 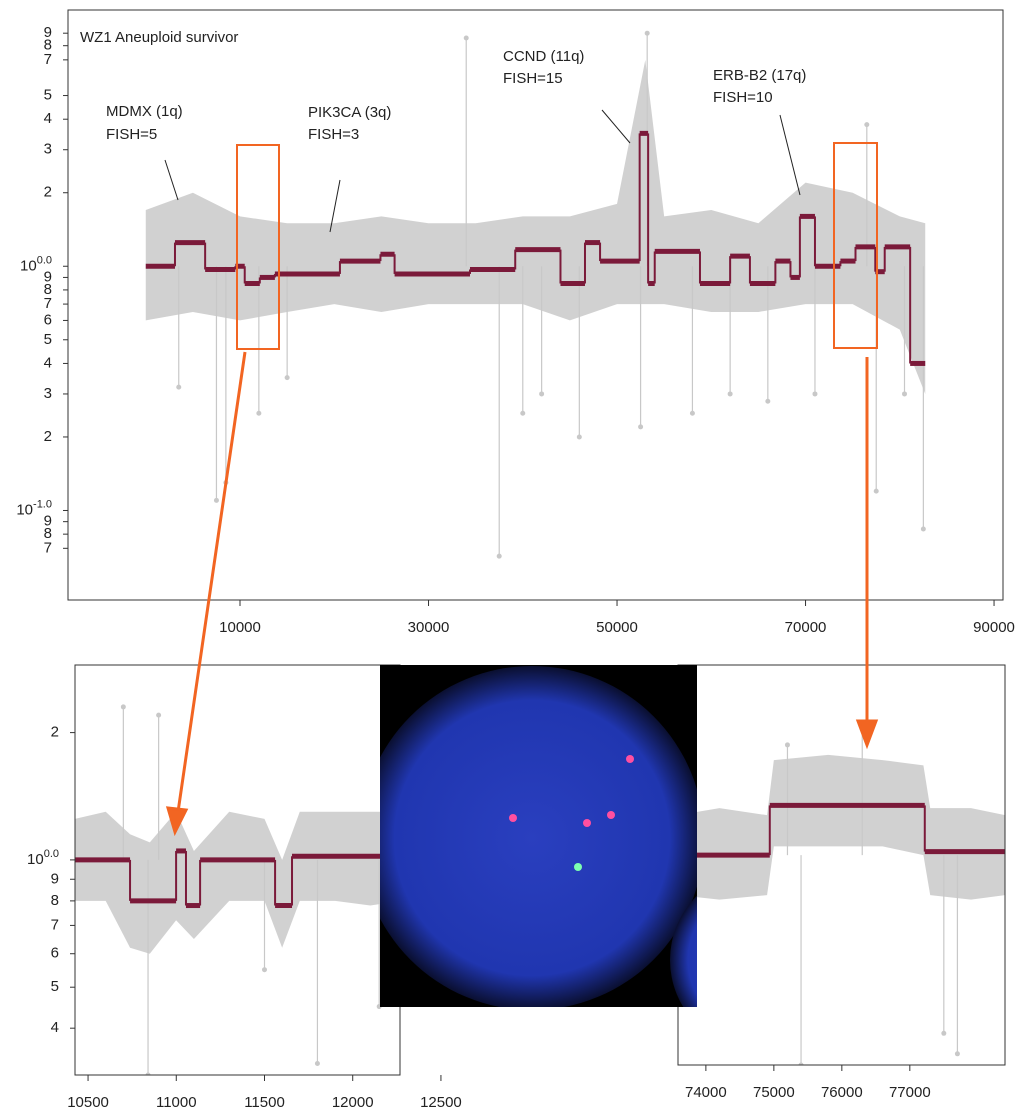 I want to click on y-tick-label: 10-1.0, so click(x=34, y=508).